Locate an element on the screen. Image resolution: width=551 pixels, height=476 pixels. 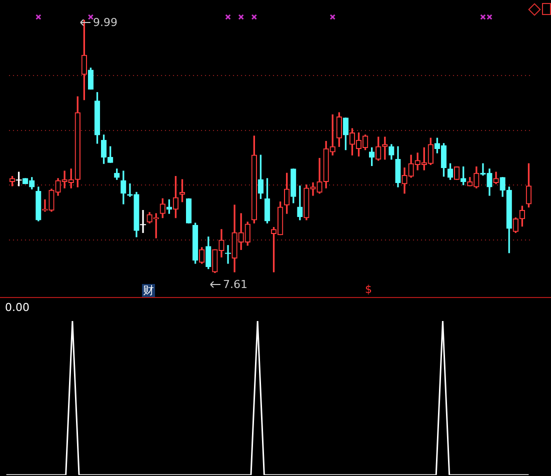
annotation: 9.99 is located at coordinates (105, 22).